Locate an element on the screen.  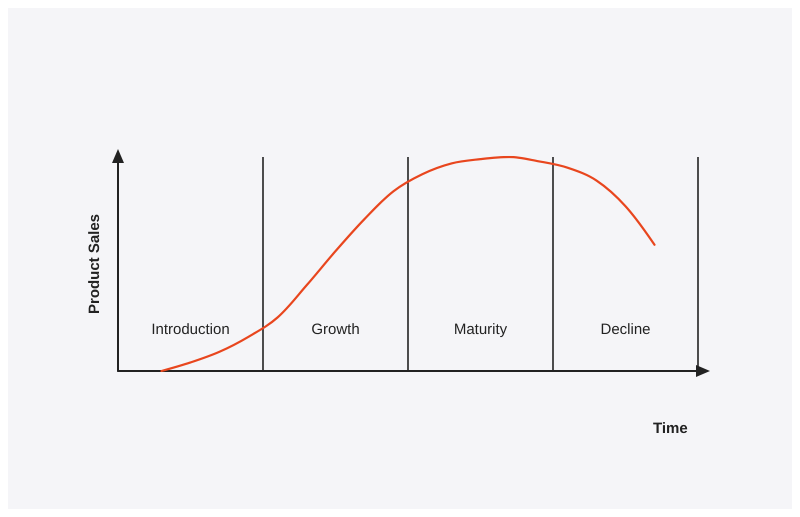
x-tick-label: Decline is located at coordinates (625, 329).